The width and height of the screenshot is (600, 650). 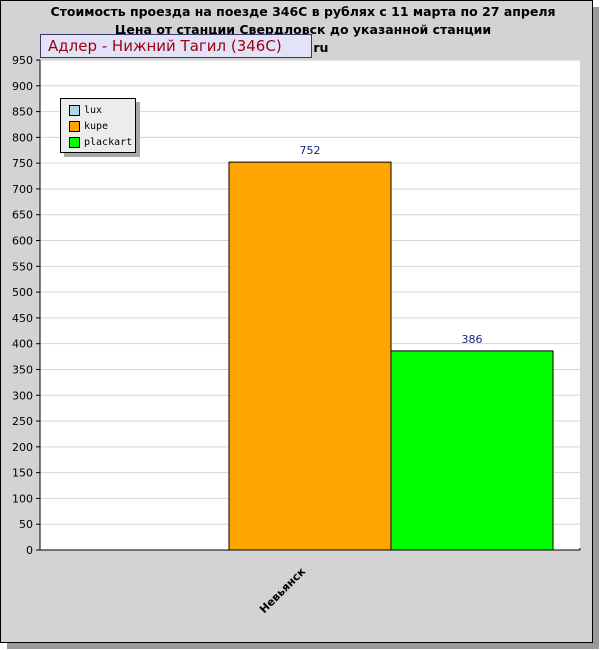 What do you see at coordinates (22, 60) in the screenshot?
I see `y-tick-label: 950` at bounding box center [22, 60].